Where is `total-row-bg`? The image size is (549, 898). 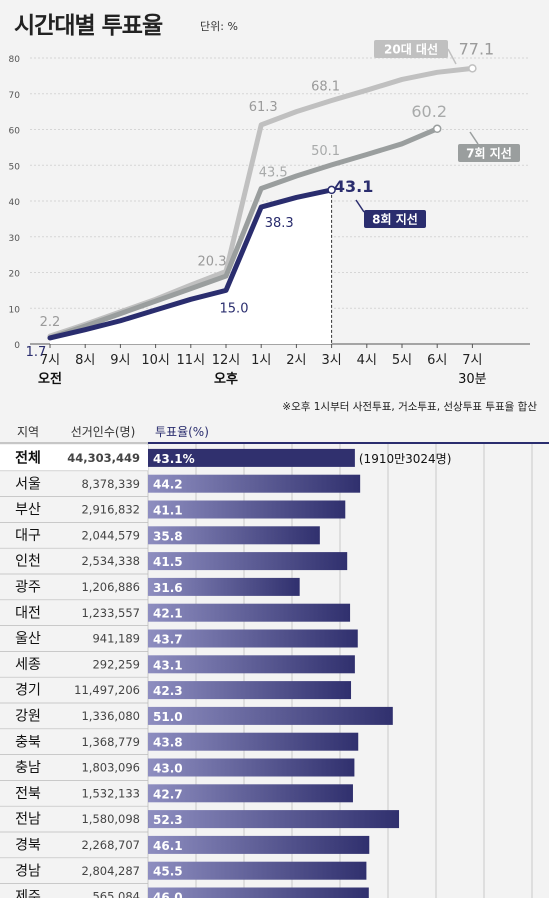
total-row-bg is located at coordinates (74, 458).